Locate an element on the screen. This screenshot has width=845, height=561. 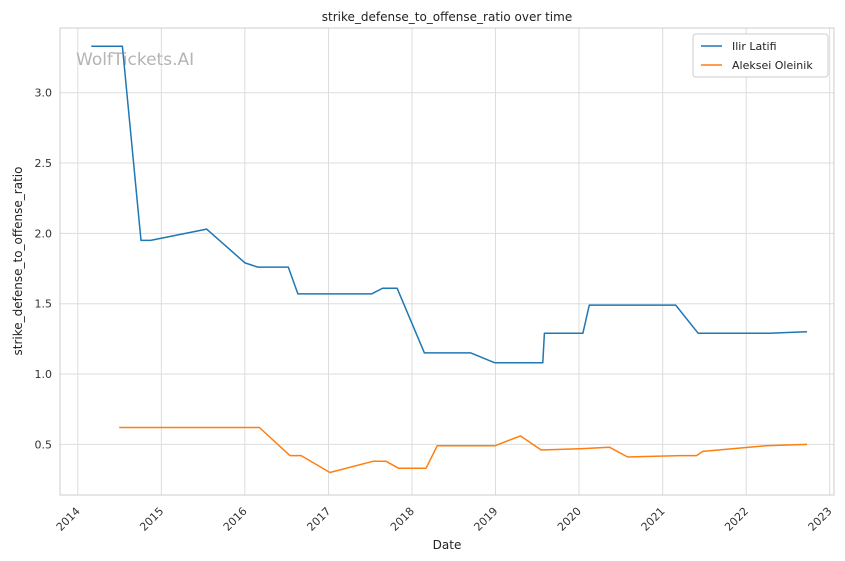
x-tick-label: 2023 is located at coordinates (820, 519).